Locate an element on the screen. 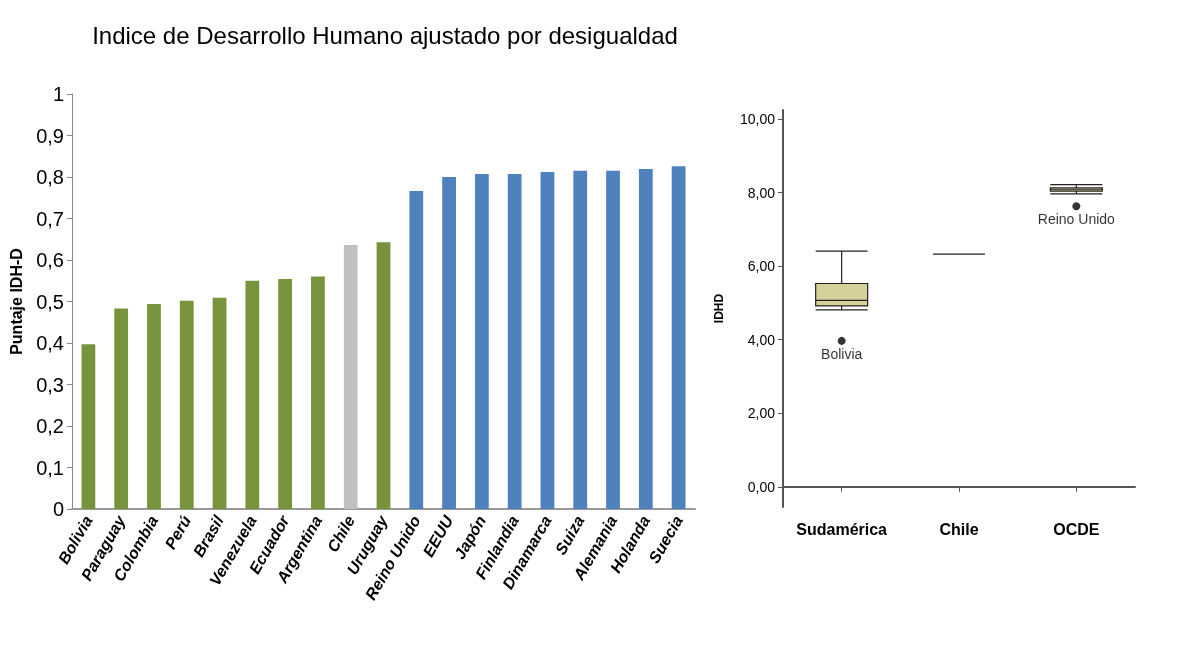 The width and height of the screenshot is (1195, 645). y-tick-label: 4,00 is located at coordinates (761, 339).